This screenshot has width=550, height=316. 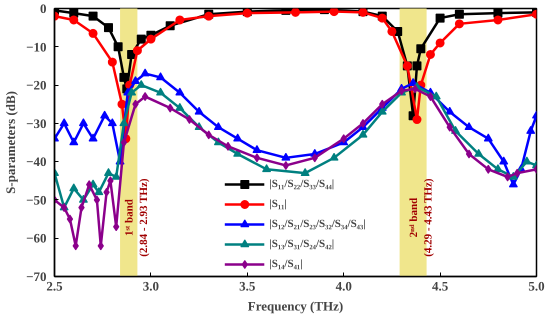 I want to click on x-tick-label: 5.0, so click(x=536, y=286).